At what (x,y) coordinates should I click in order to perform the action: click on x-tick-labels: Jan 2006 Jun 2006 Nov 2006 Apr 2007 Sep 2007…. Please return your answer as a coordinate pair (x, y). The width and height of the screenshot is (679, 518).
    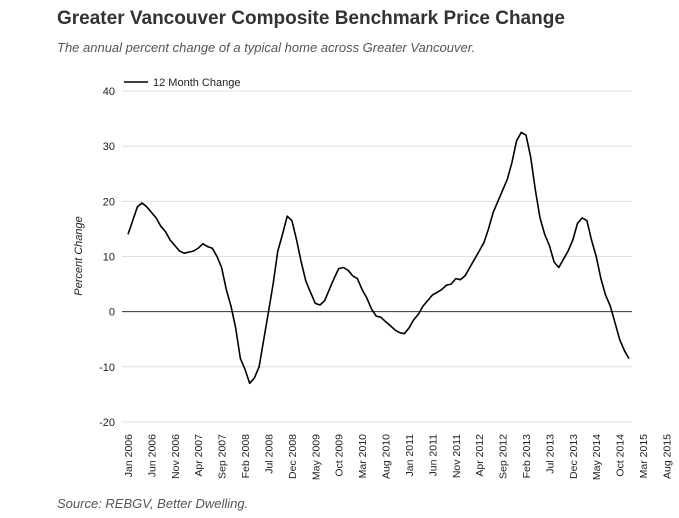
    Looking at the image, I should click on (398, 457).